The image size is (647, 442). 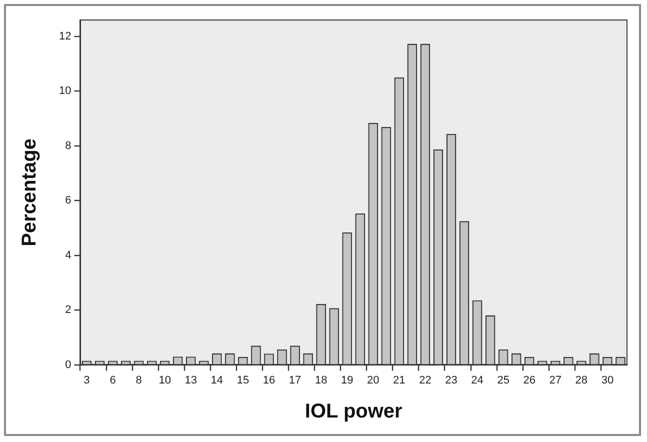 What do you see at coordinates (555, 380) in the screenshot?
I see `x-tick-label: 27` at bounding box center [555, 380].